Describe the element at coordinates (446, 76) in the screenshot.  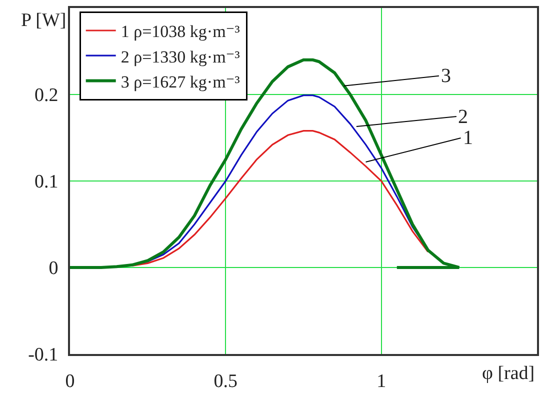
I see `annotation: 3` at that location.